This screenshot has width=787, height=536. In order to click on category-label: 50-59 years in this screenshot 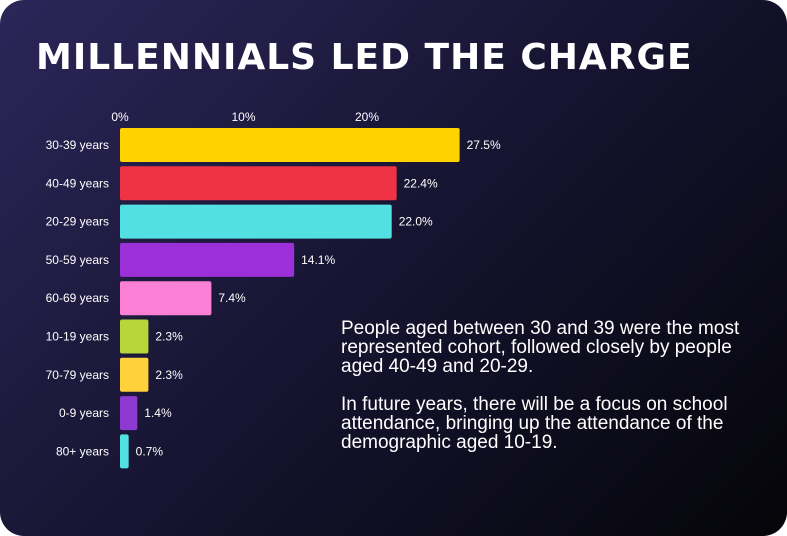, I will do `click(77, 260)`.